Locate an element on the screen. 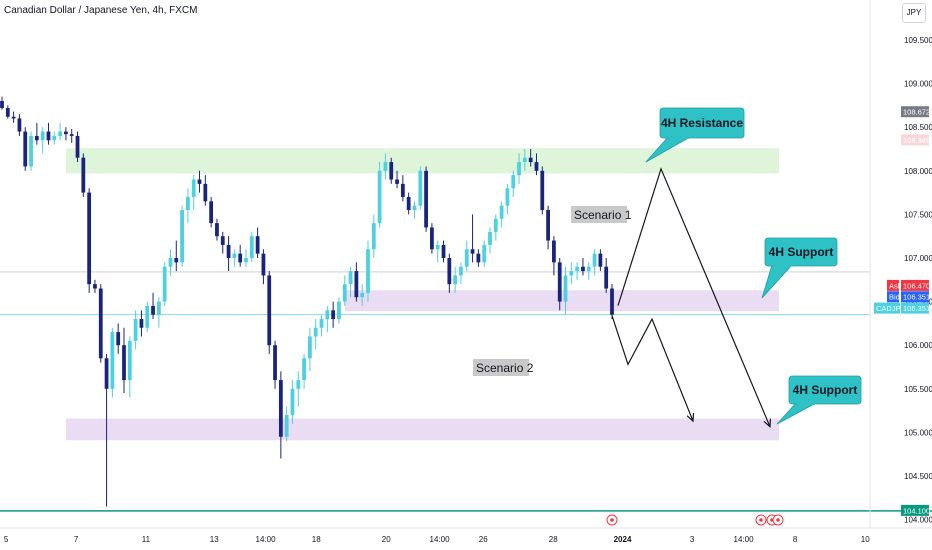  last-value-text: 106.351 is located at coordinates (916, 308).